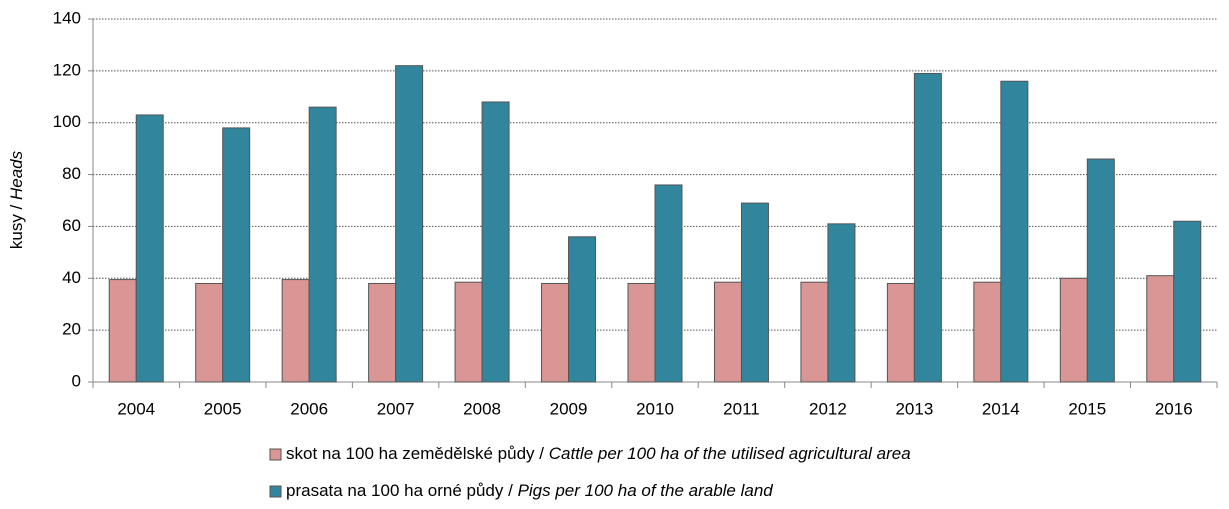 Image resolution: width=1229 pixels, height=509 pixels. Describe the element at coordinates (1087, 408) in the screenshot. I see `x-tick-label: 2015` at that location.